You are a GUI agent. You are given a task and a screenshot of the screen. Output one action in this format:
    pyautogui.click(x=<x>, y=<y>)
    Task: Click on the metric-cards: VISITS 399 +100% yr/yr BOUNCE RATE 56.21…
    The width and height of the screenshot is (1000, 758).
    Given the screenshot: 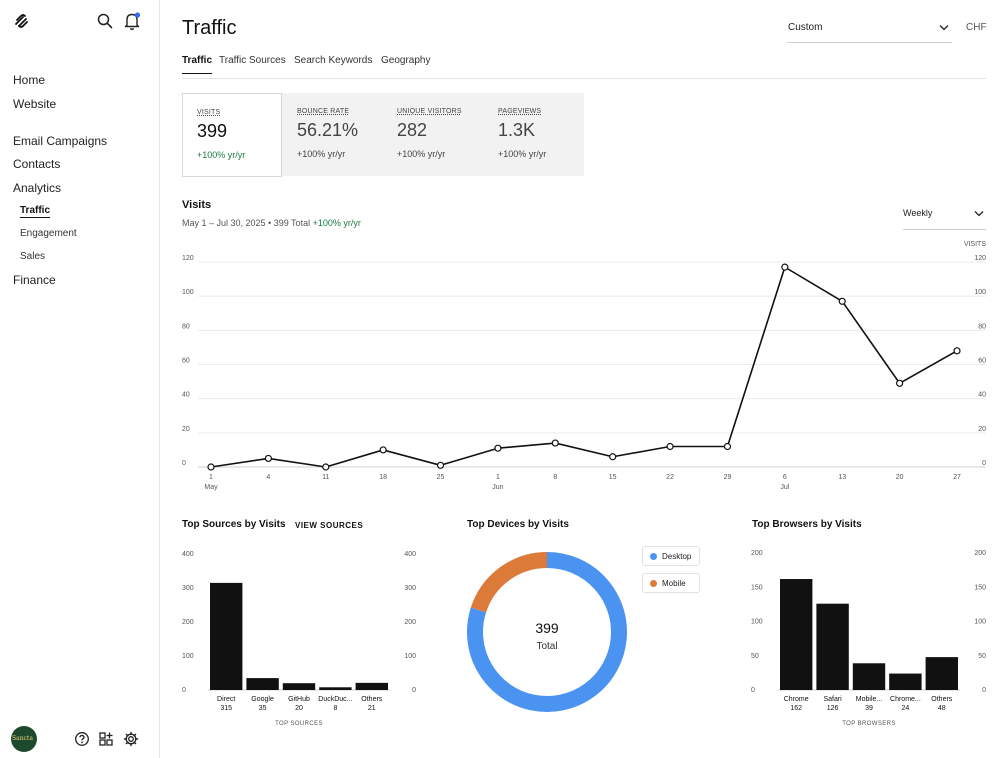 What is the action you would take?
    pyautogui.click(x=383, y=135)
    